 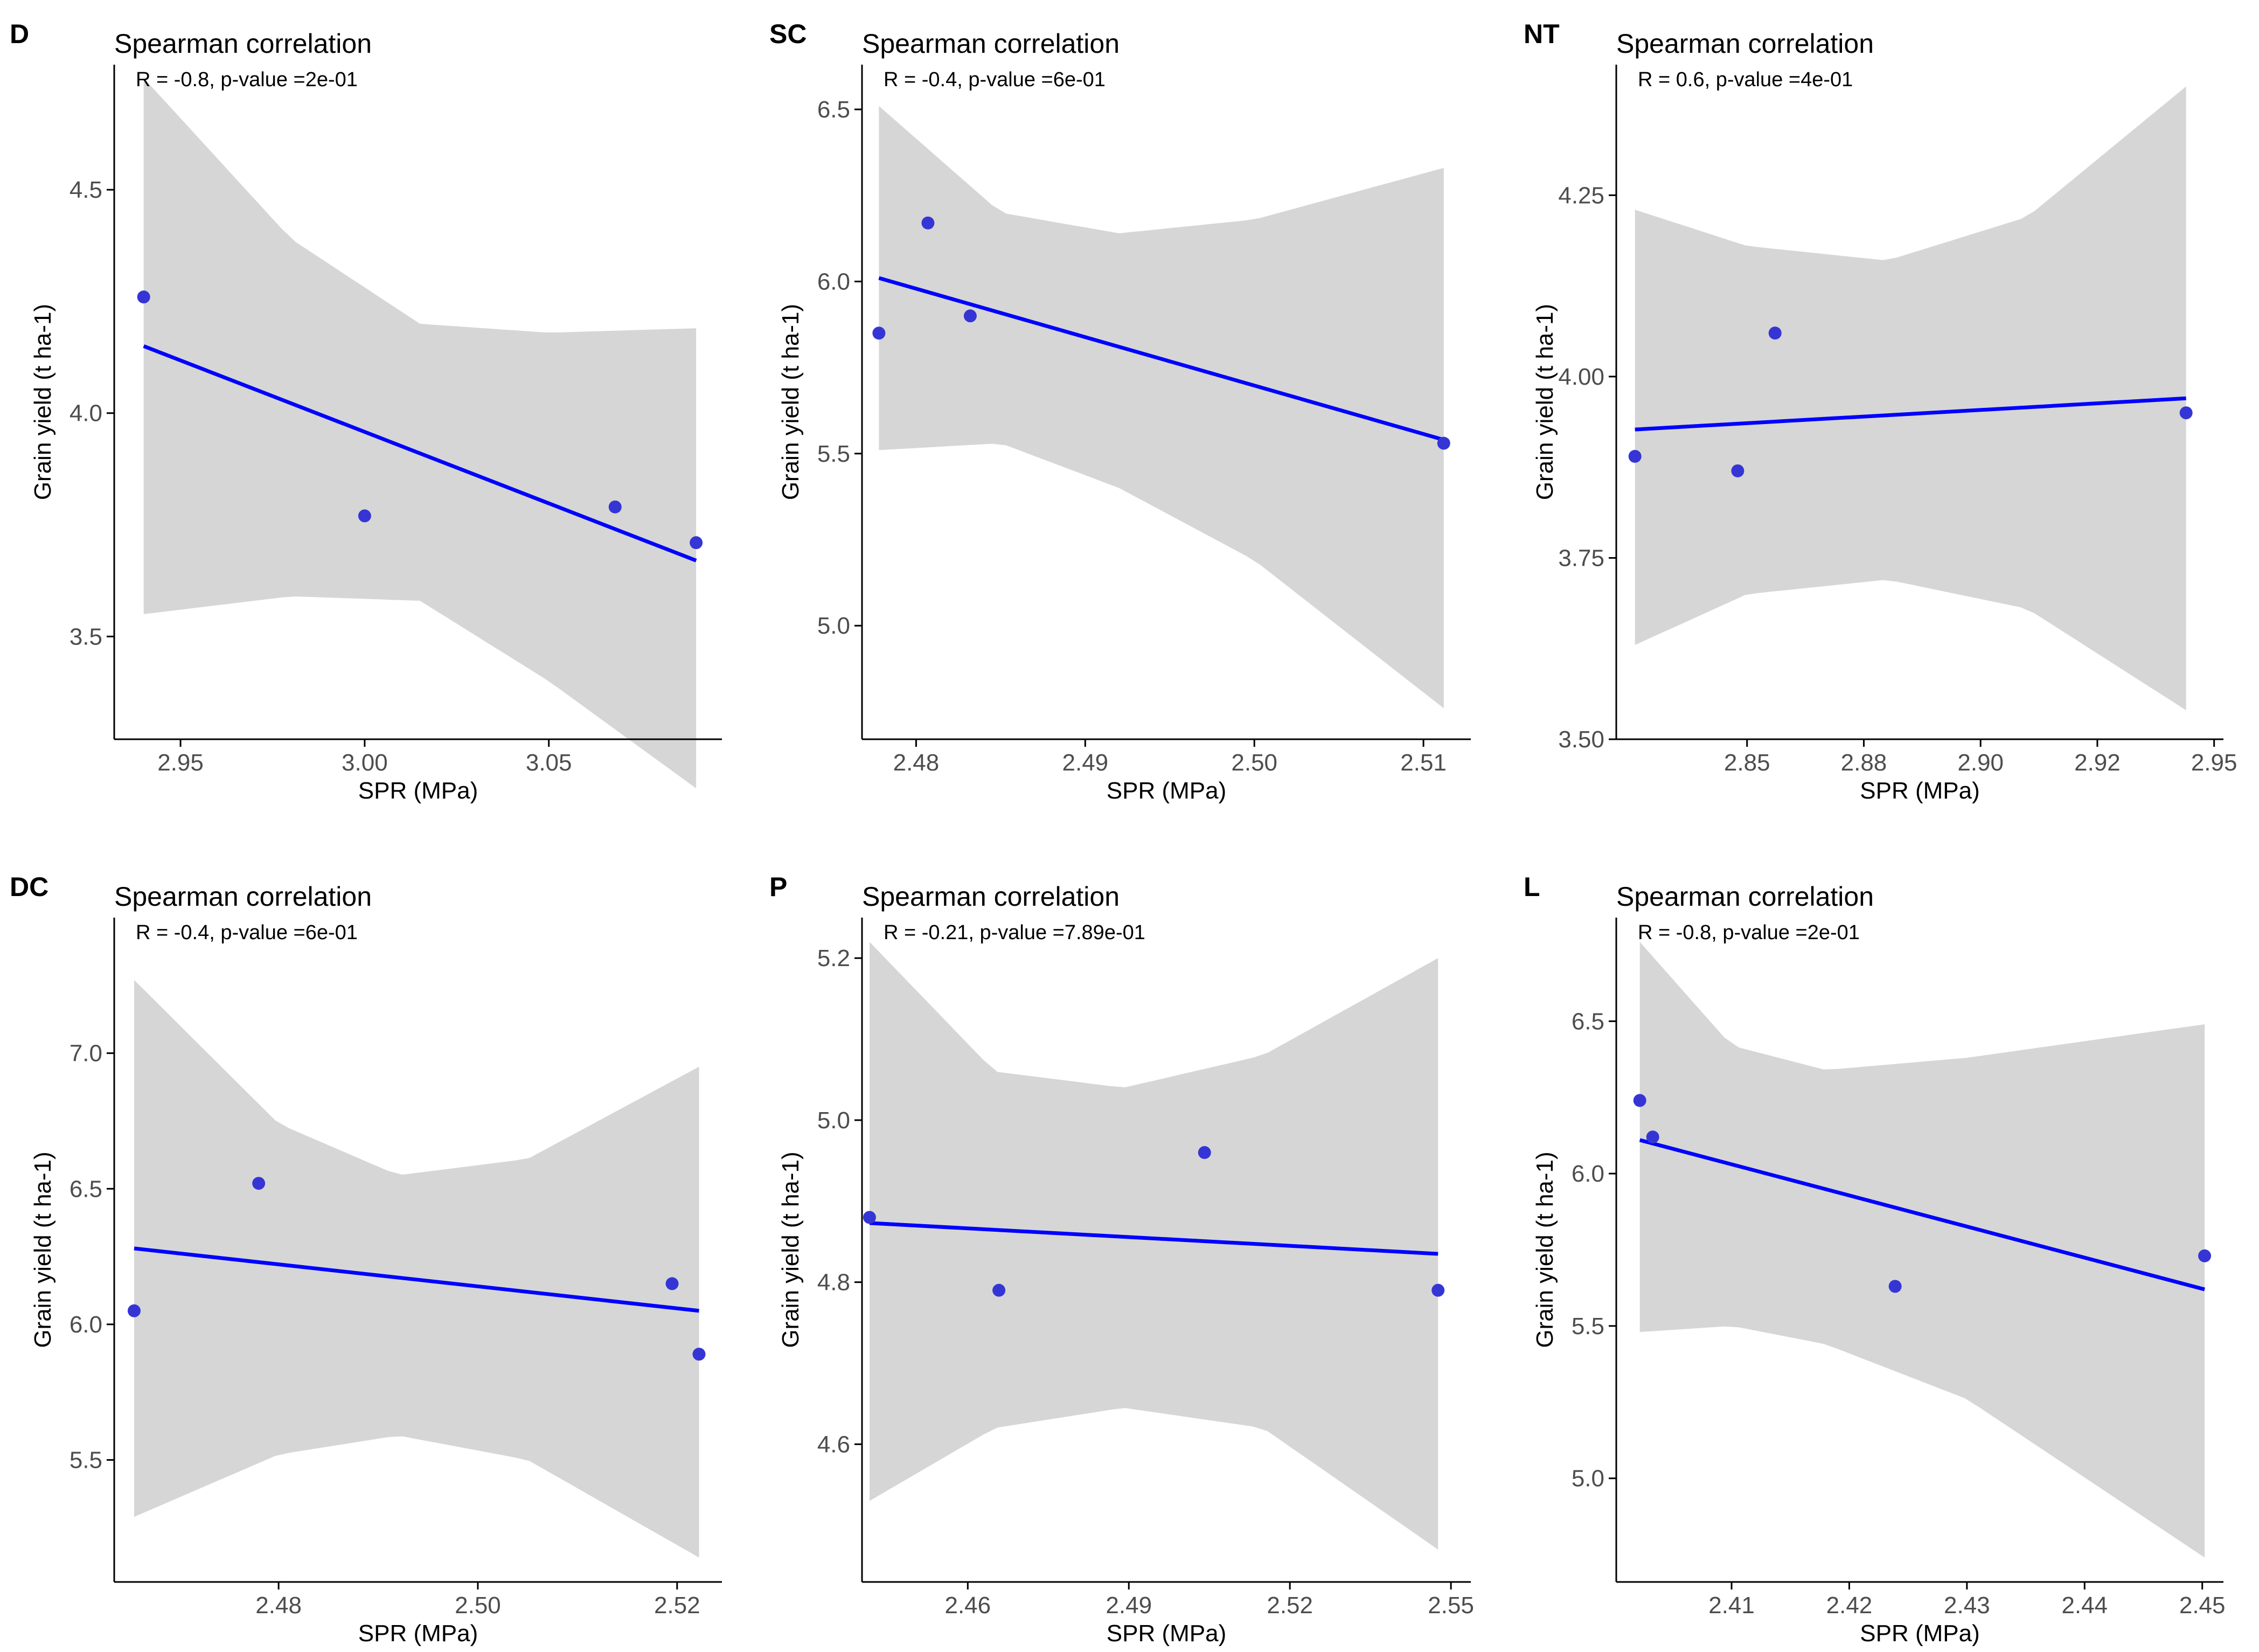 I want to click on y-tick-label: 4.25, so click(x=1581, y=195).